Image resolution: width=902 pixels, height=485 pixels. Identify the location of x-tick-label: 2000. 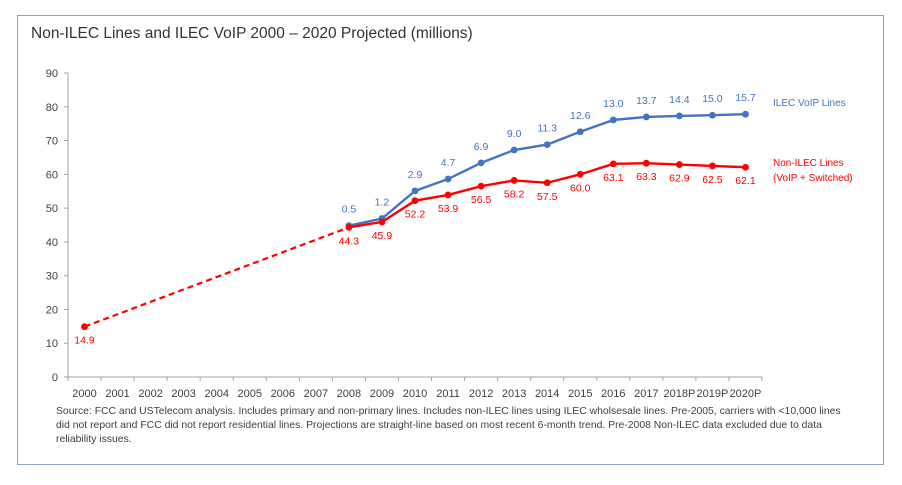
(84, 394).